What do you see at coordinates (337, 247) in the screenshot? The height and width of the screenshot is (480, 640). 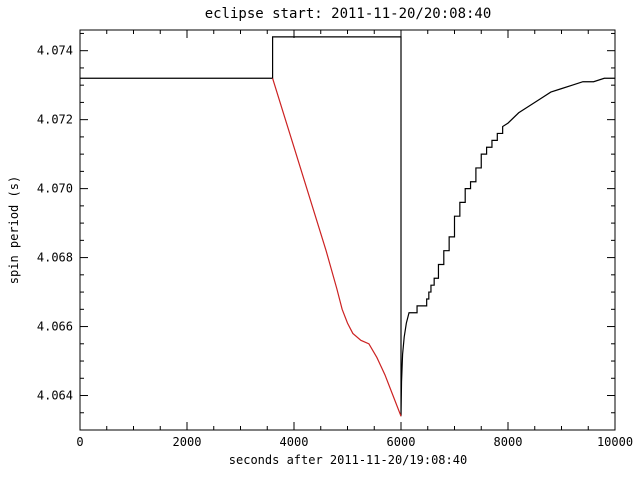 I see `series-eclipse-spindown-red` at bounding box center [337, 247].